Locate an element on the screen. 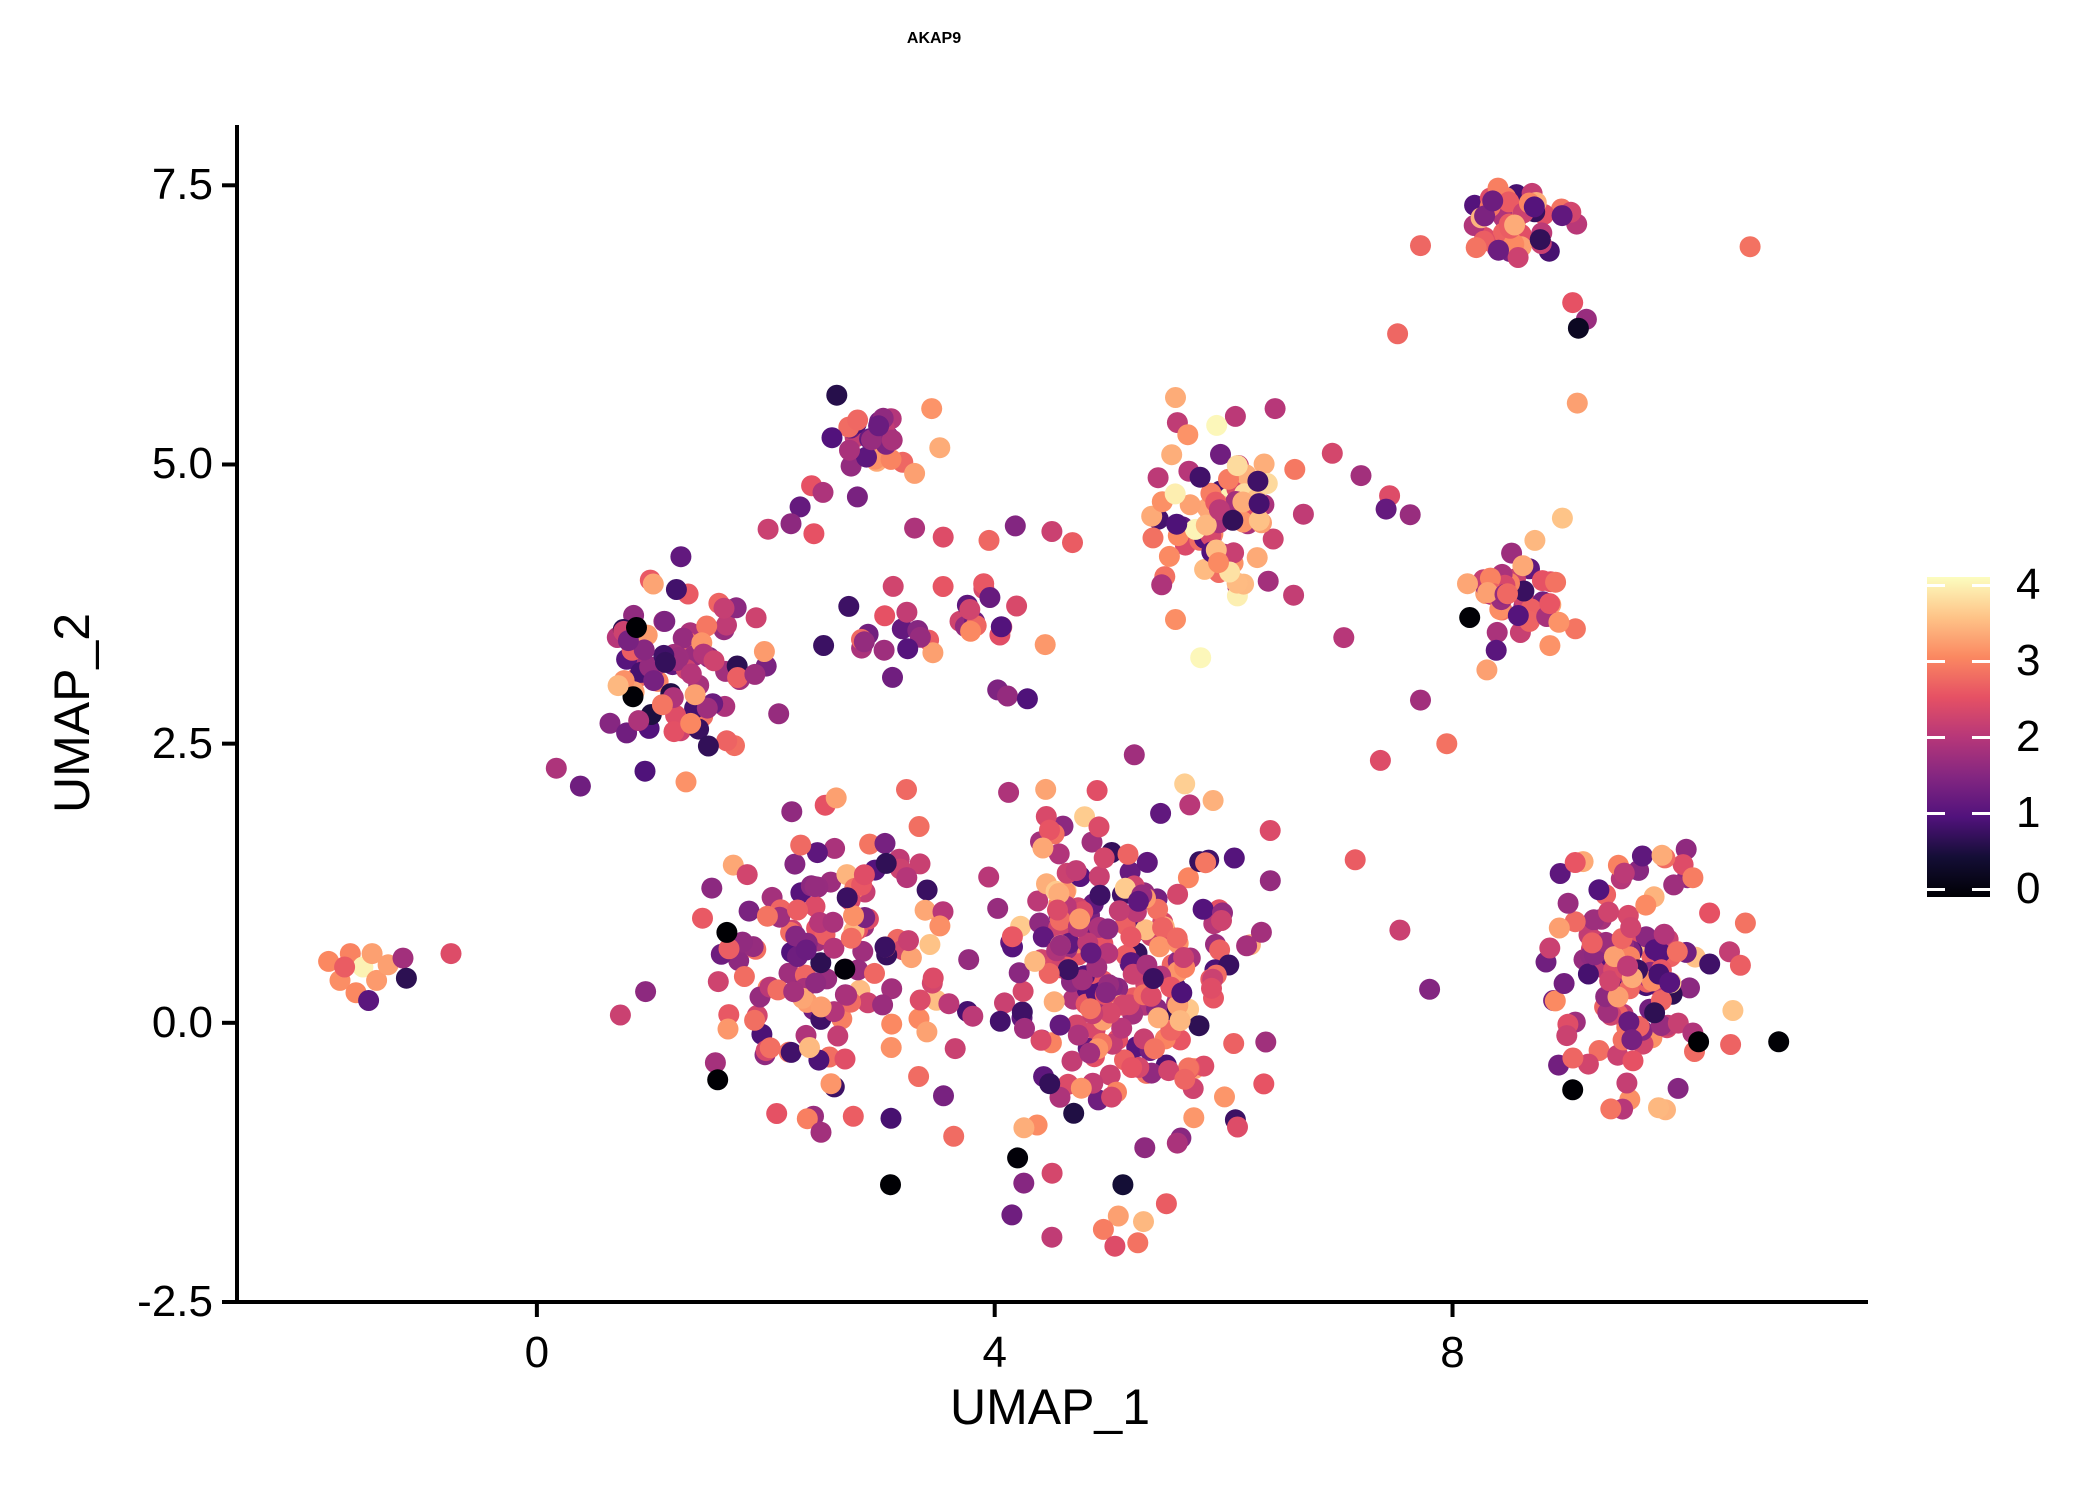 The height and width of the screenshot is (1500, 2100). colorbar-tick-mark-0-right is located at coordinates (1981, 889).